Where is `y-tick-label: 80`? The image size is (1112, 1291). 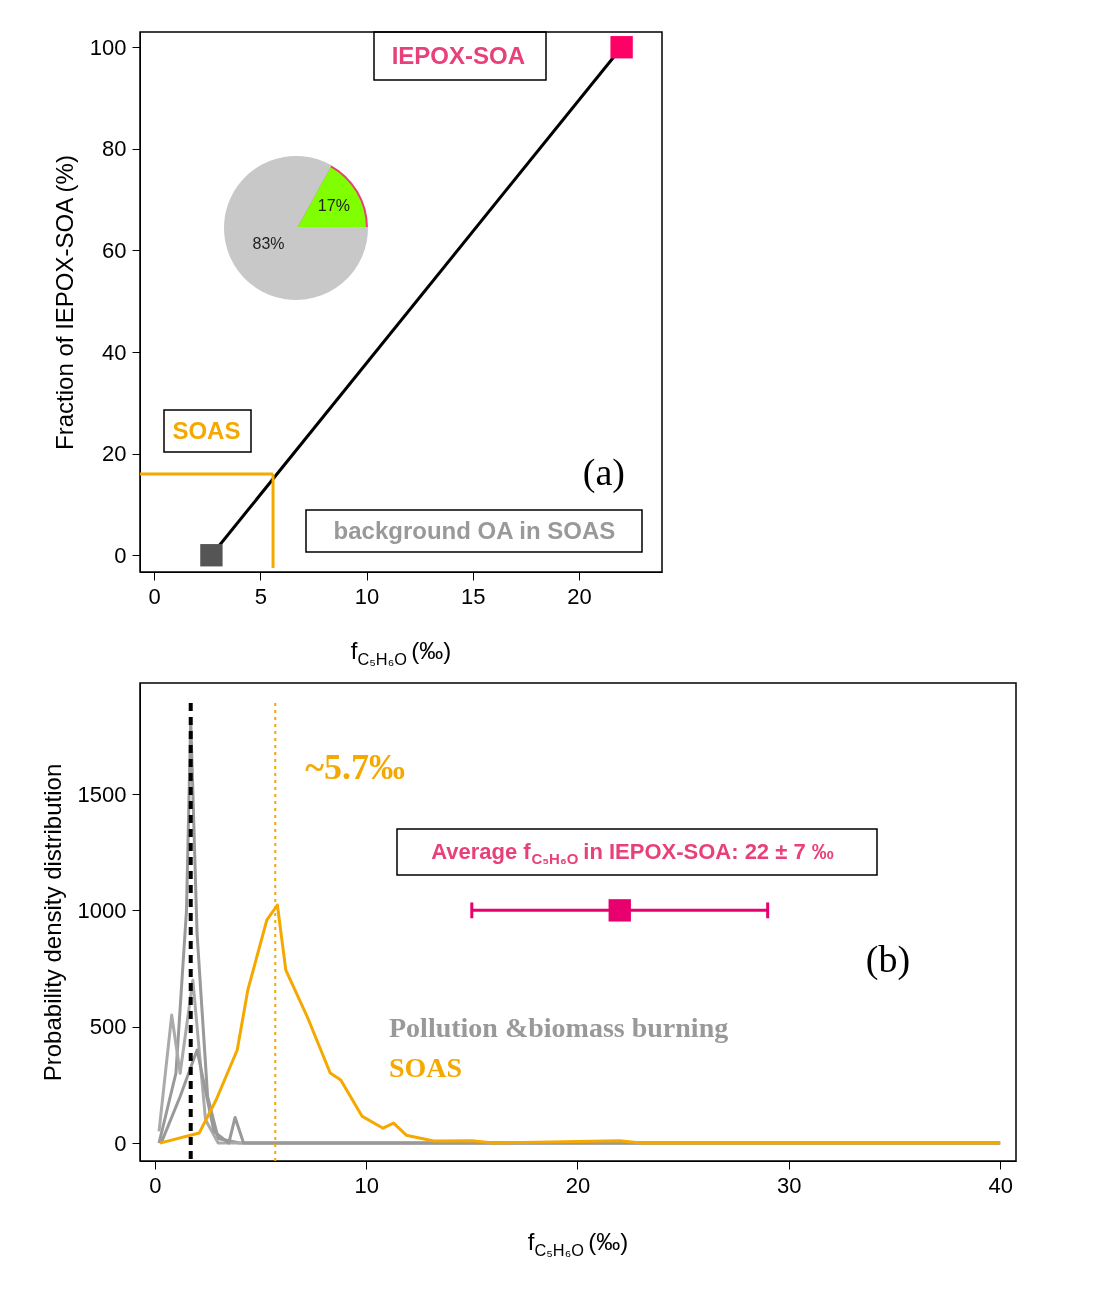
y-tick-label: 80 is located at coordinates (114, 149).